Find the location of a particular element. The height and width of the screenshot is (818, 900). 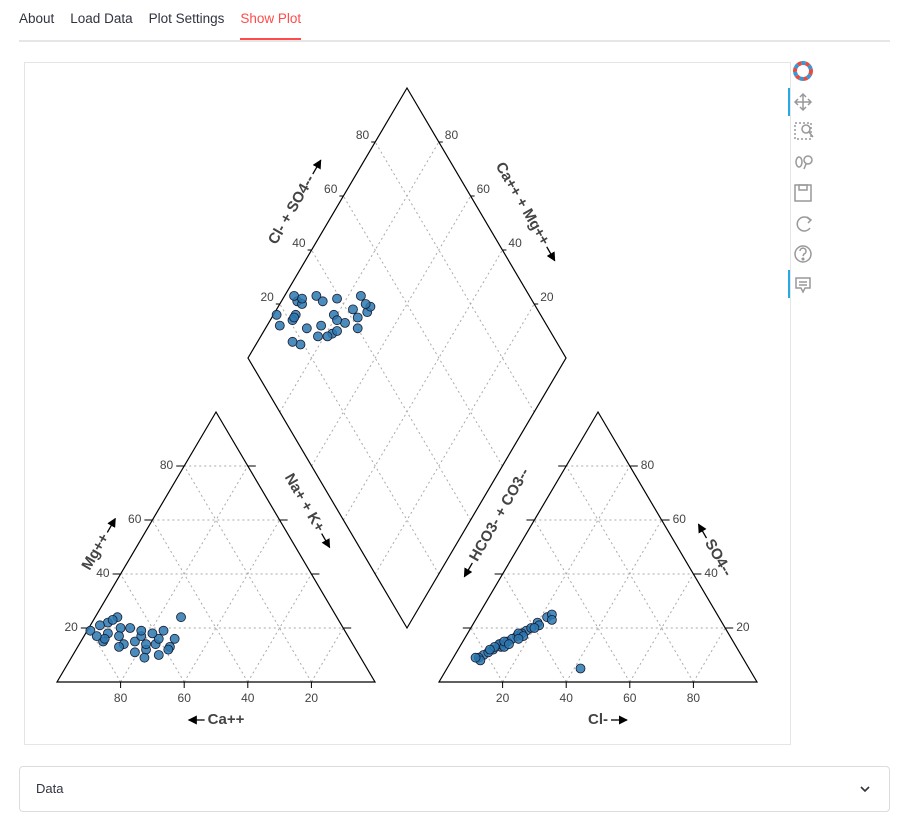

tab: About is located at coordinates (37, 18).